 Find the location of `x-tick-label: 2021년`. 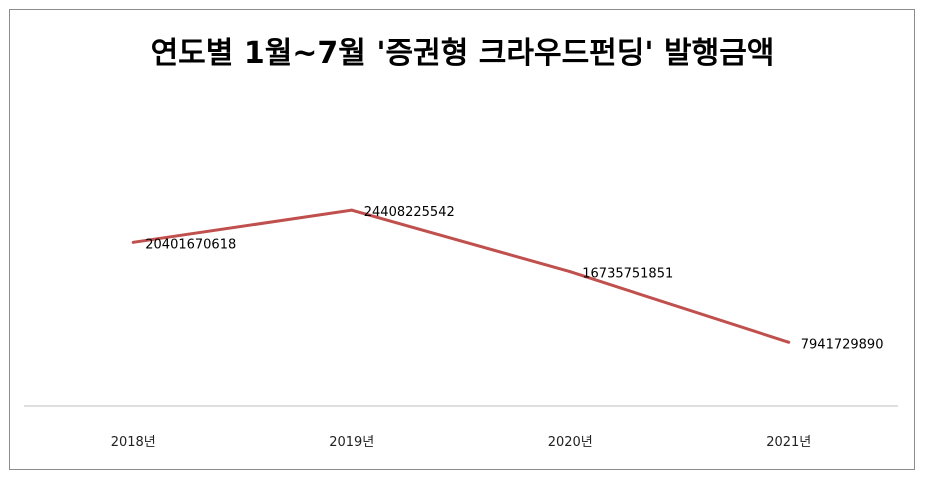

x-tick-label: 2021년 is located at coordinates (788, 442).